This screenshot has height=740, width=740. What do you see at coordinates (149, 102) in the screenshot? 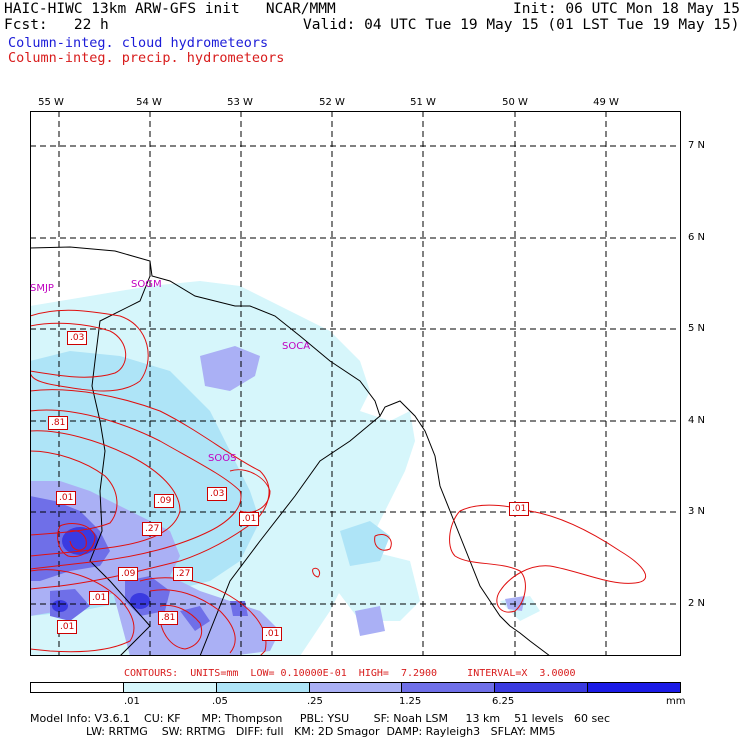
I see `lon-label: 54 W` at bounding box center [149, 102].